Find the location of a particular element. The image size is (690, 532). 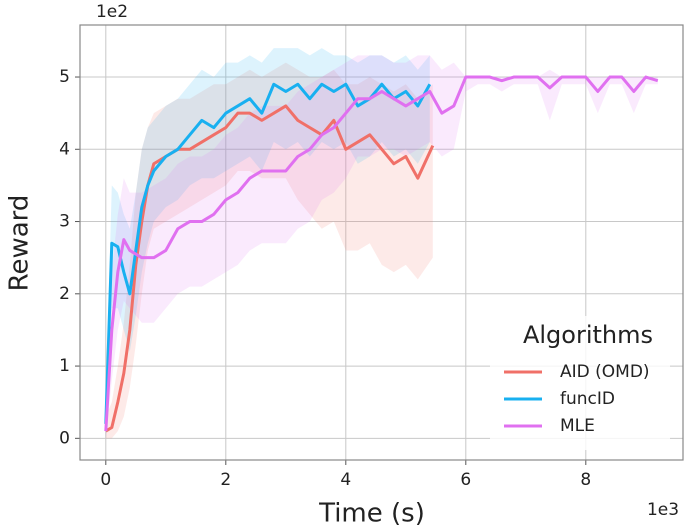

y-tick-label: 2 is located at coordinates (64, 294).